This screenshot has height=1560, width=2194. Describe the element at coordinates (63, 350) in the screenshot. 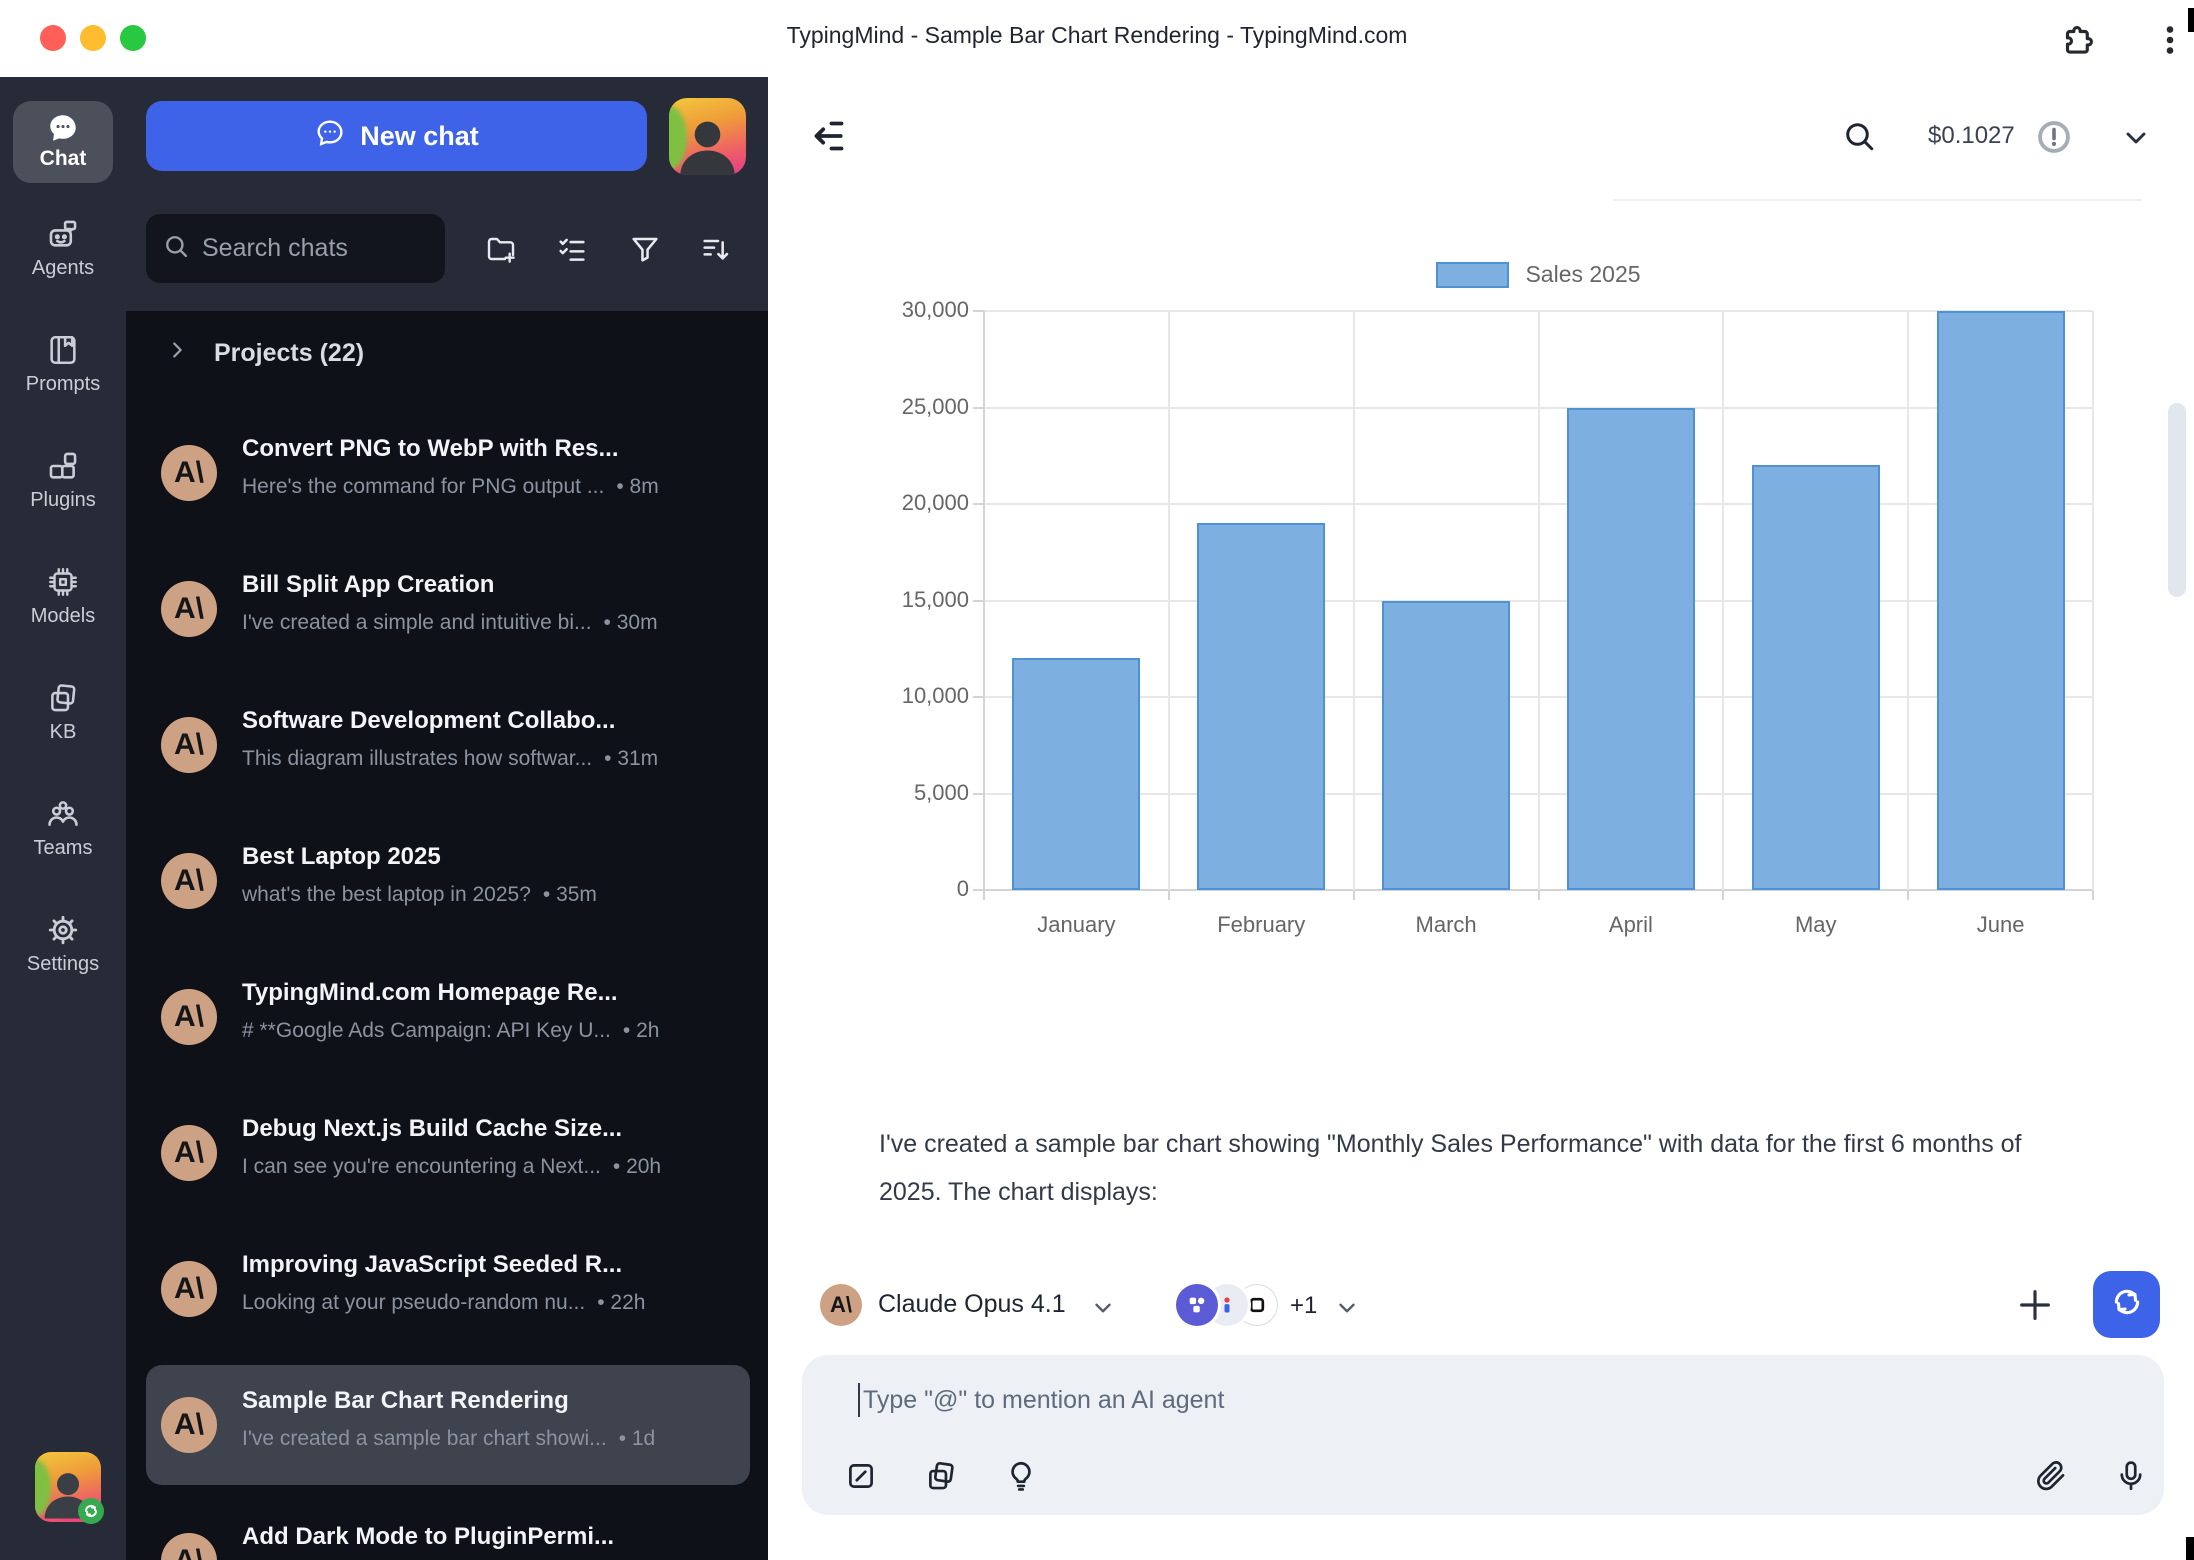

I see `book-bookmark-icon` at that location.